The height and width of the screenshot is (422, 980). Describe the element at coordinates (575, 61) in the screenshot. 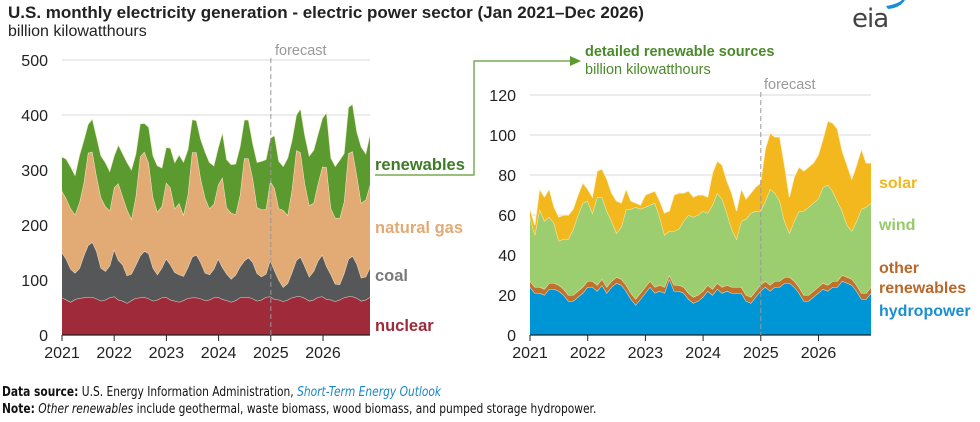

I see `connector-arrowhead-icon` at that location.